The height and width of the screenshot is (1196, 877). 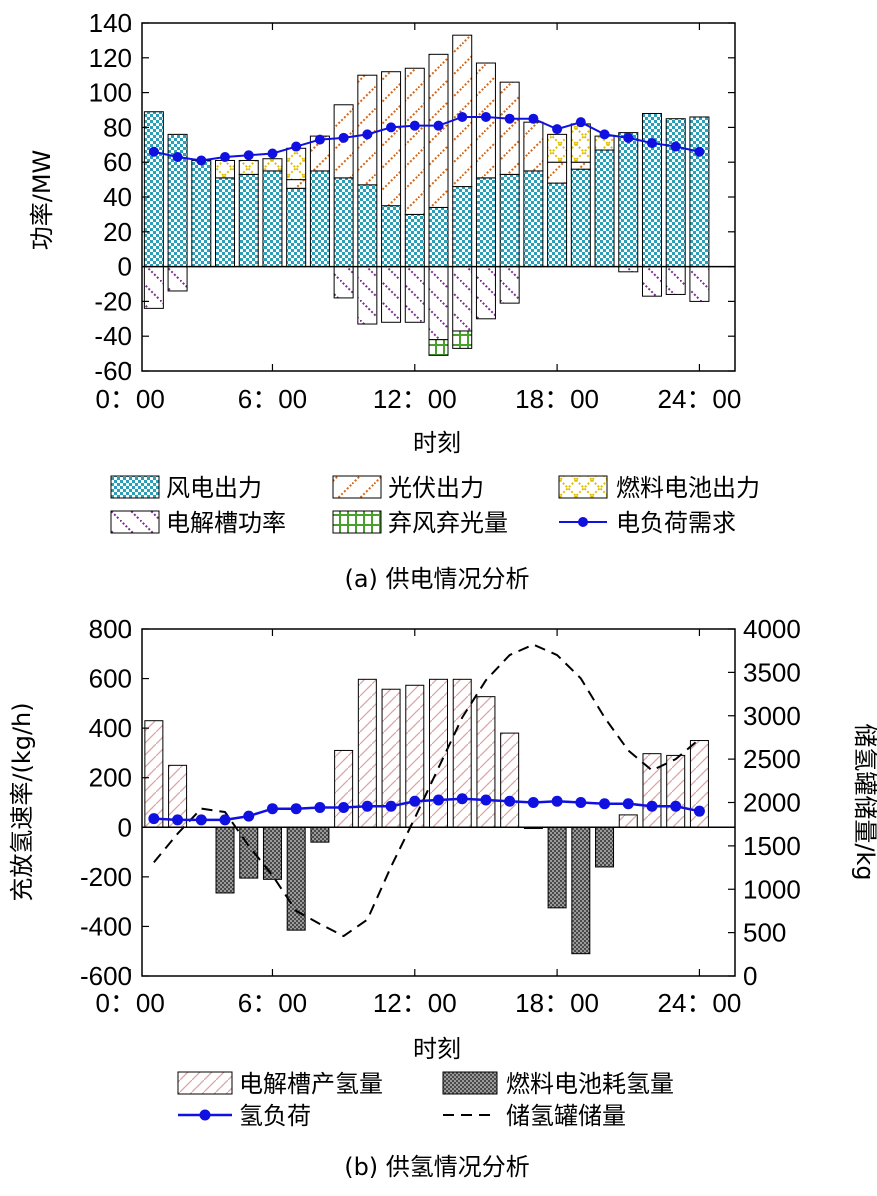 What do you see at coordinates (110, 58) in the screenshot?
I see `a-ytick-label: 120` at bounding box center [110, 58].